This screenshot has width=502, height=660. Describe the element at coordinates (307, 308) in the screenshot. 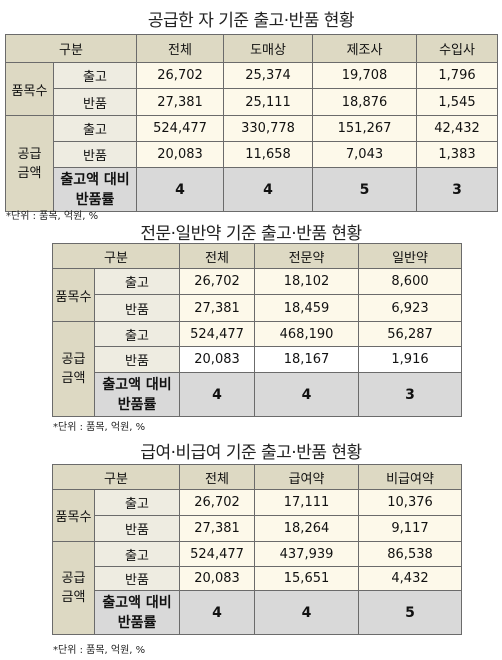

I see `cell-value: 18,459` at that location.